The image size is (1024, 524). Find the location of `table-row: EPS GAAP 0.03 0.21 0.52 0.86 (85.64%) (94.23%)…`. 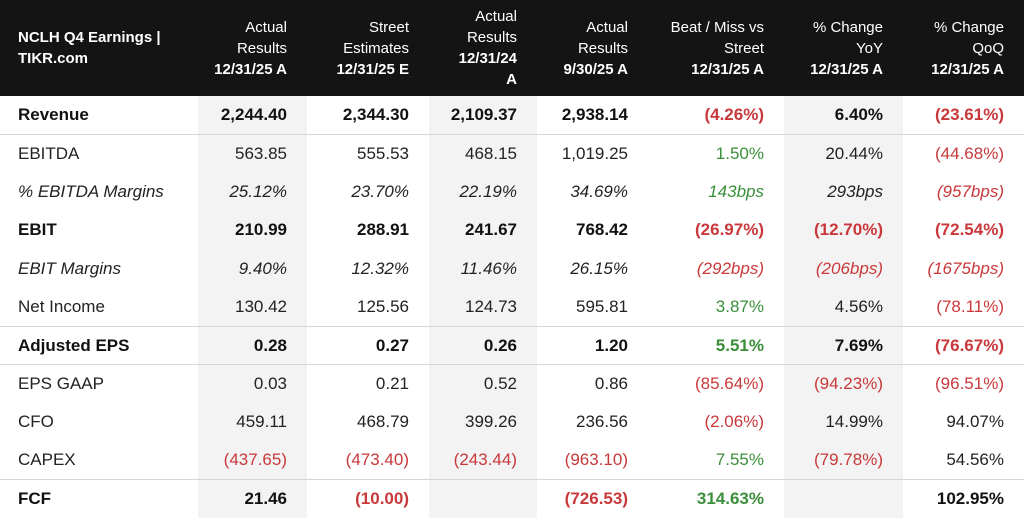

table-row: EPS GAAP 0.03 0.21 0.52 0.86 (85.64%) (94.23%)… is located at coordinates (512, 384).